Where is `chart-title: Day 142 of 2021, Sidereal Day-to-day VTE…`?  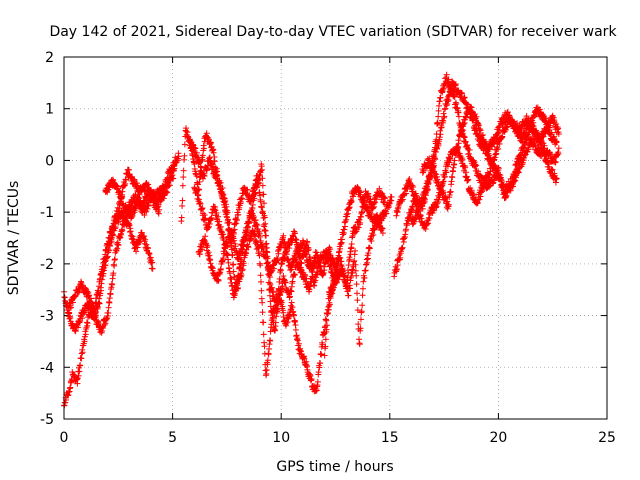 chart-title: Day 142 of 2021, Sidereal Day-to-day VTE… is located at coordinates (333, 32).